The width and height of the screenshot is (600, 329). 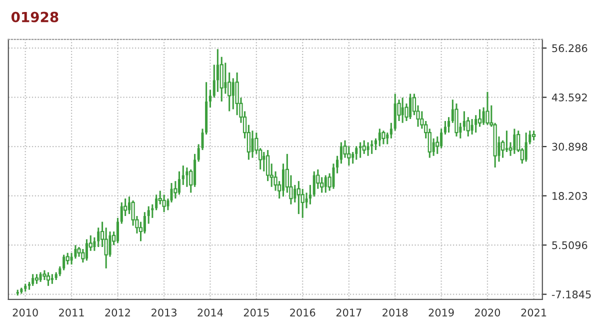 What do you see at coordinates (570, 245) in the screenshot?
I see `y-tick-label: 5.5096` at bounding box center [570, 245].